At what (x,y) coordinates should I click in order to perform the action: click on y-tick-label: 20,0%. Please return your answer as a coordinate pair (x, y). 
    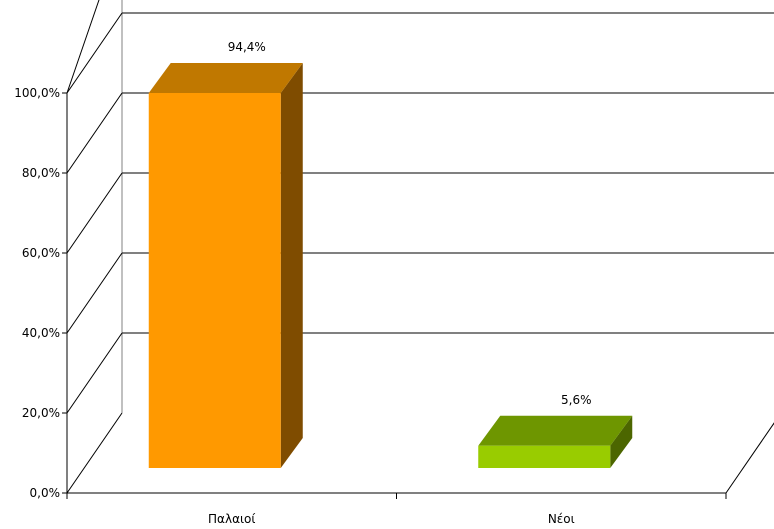
    Looking at the image, I should click on (41, 413).